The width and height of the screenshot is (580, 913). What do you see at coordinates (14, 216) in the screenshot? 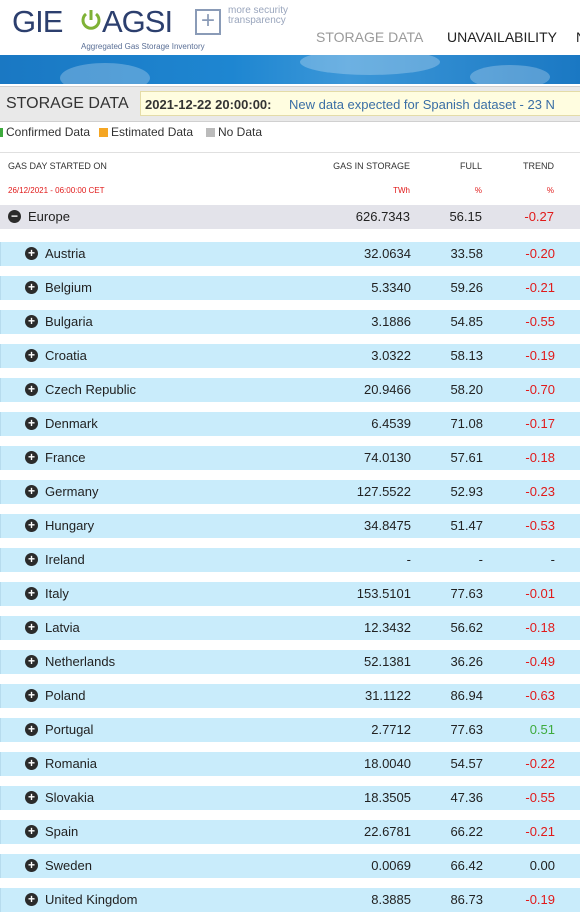
I see `collapse-icon: −` at bounding box center [14, 216].